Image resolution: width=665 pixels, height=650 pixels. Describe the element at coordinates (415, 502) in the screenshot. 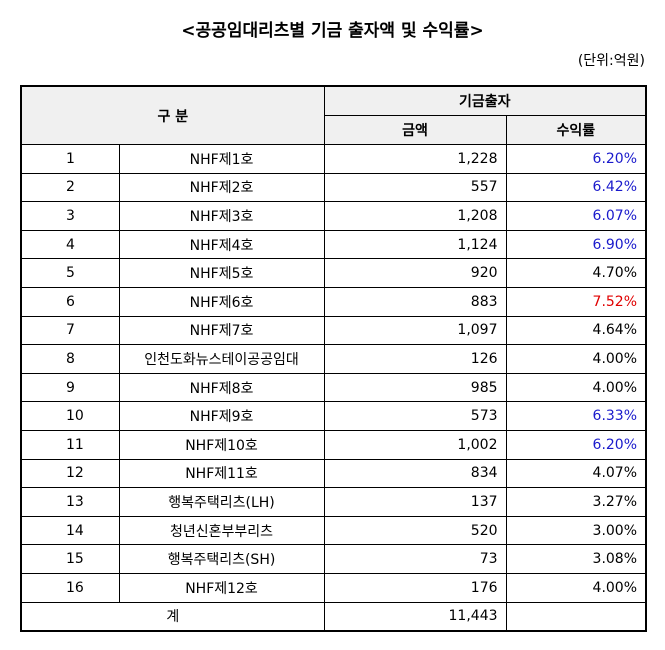

I see `amount: 137` at that location.